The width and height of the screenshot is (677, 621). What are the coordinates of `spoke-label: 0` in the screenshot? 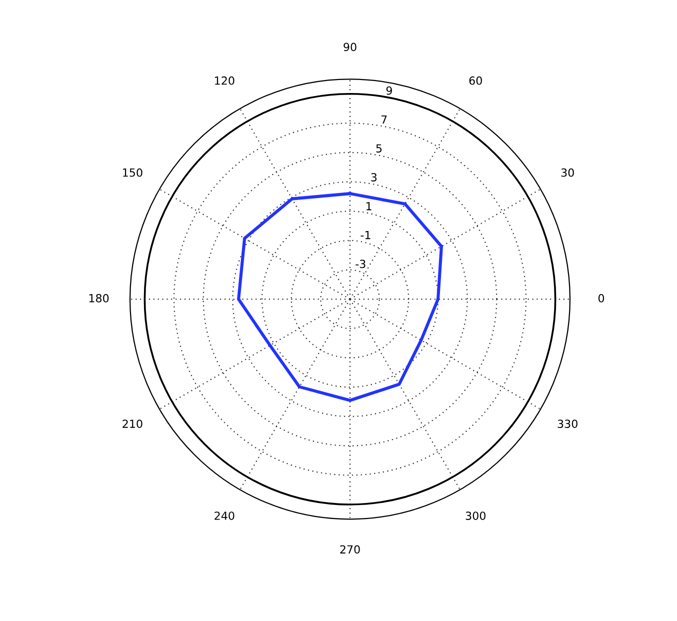 It's located at (601, 298).